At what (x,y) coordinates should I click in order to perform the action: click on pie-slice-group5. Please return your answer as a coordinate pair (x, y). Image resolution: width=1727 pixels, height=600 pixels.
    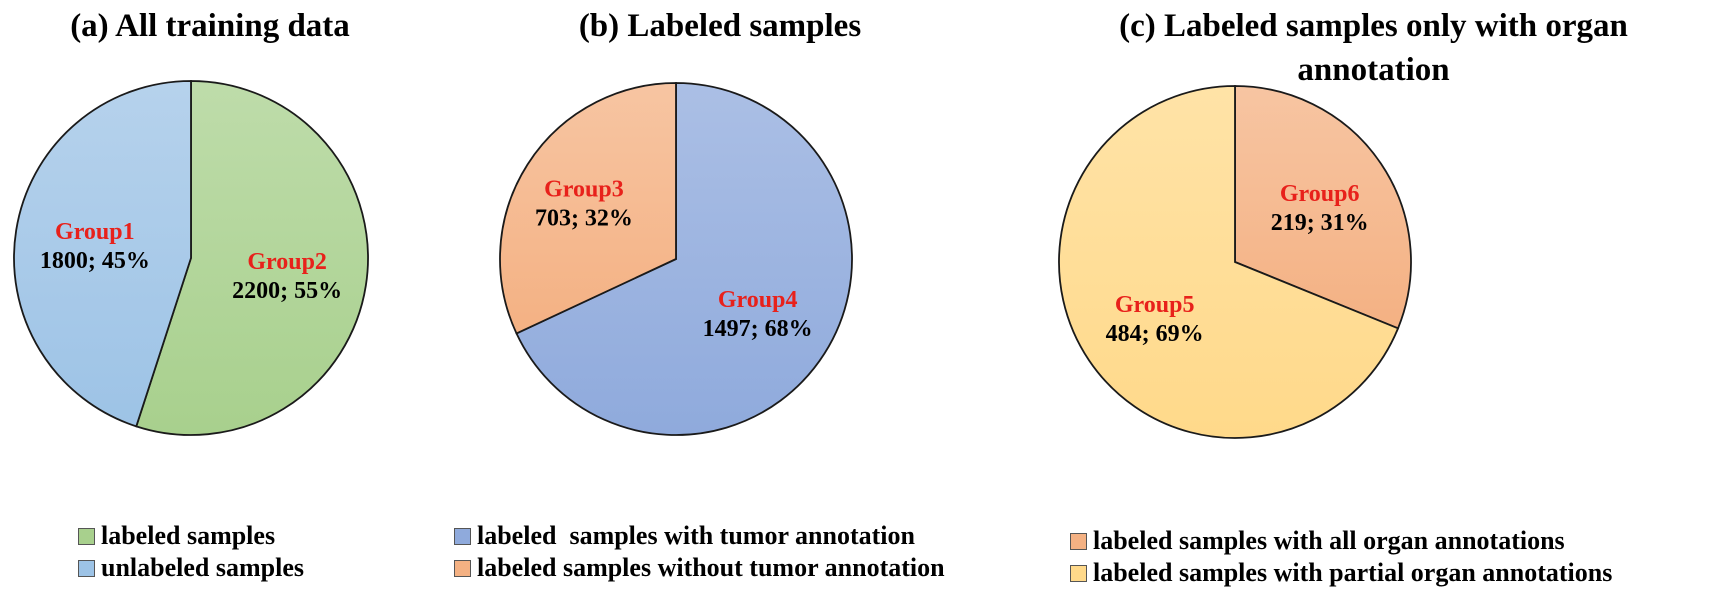
    Looking at the image, I should click on (1229, 262).